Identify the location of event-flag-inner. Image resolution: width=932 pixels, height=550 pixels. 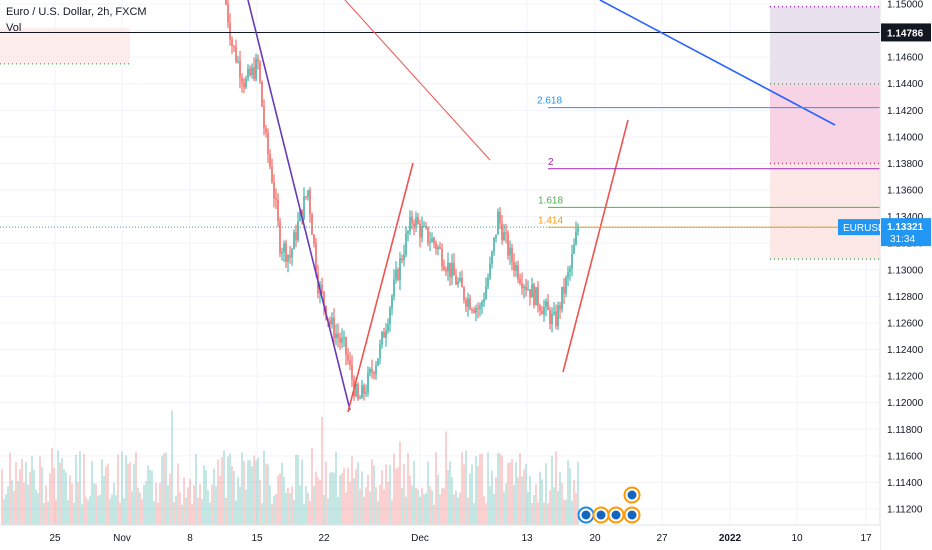
(586, 515).